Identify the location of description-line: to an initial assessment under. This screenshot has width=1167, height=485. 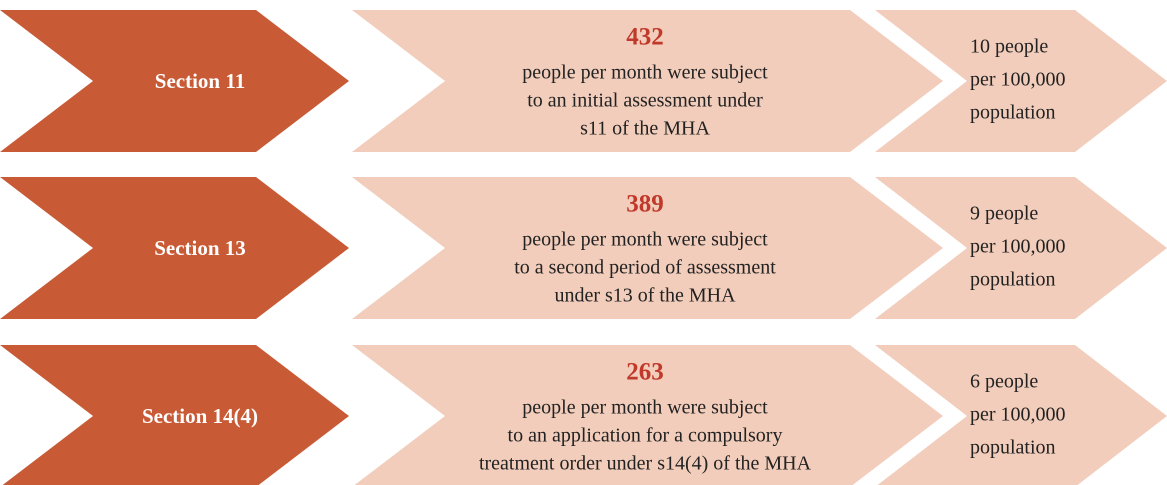
(645, 101).